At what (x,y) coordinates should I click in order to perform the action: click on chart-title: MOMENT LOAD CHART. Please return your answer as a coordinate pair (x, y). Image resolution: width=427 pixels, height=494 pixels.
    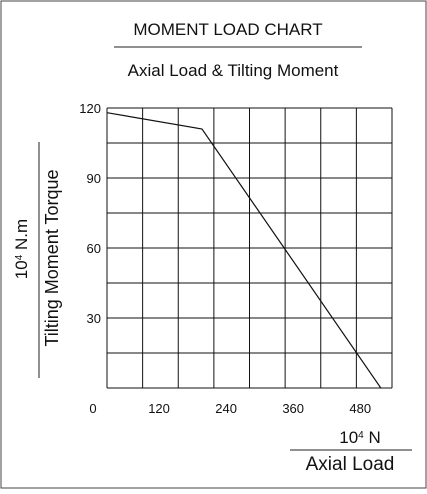
    Looking at the image, I should click on (227, 29).